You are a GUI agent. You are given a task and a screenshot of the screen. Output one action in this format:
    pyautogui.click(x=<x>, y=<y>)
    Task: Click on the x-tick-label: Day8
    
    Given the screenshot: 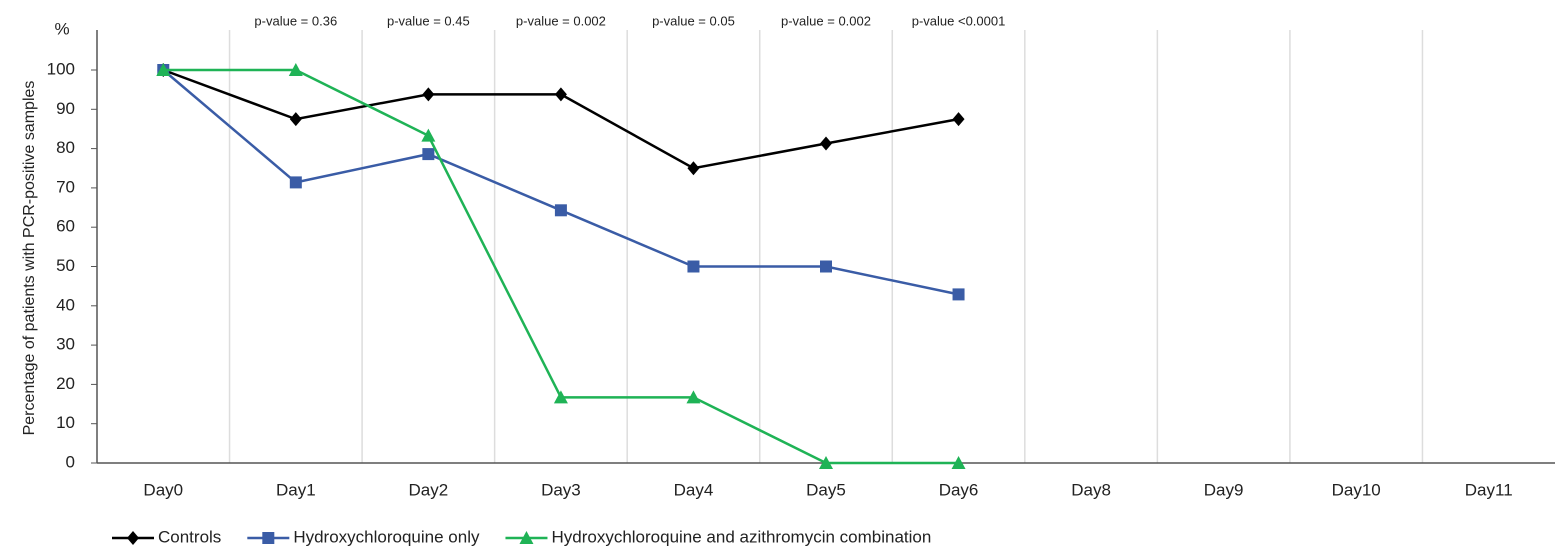 What is the action you would take?
    pyautogui.click(x=1091, y=489)
    